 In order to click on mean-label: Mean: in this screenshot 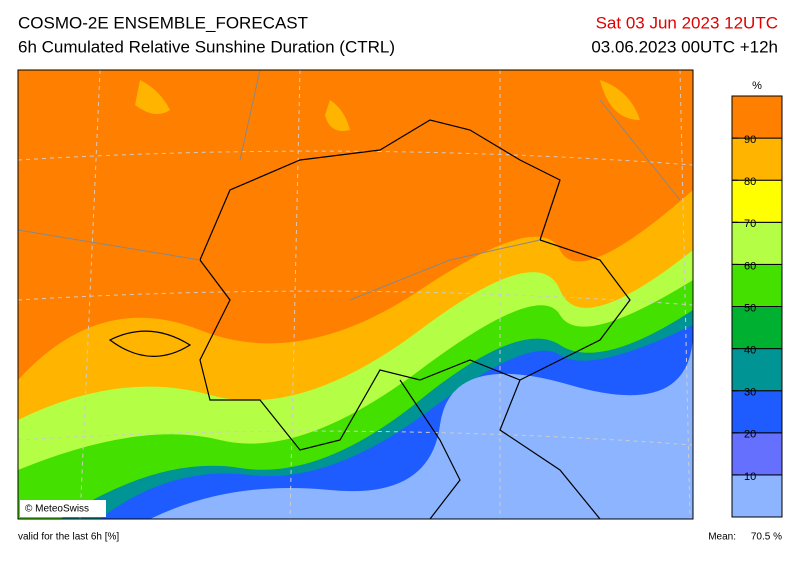, I will do `click(722, 537)`.